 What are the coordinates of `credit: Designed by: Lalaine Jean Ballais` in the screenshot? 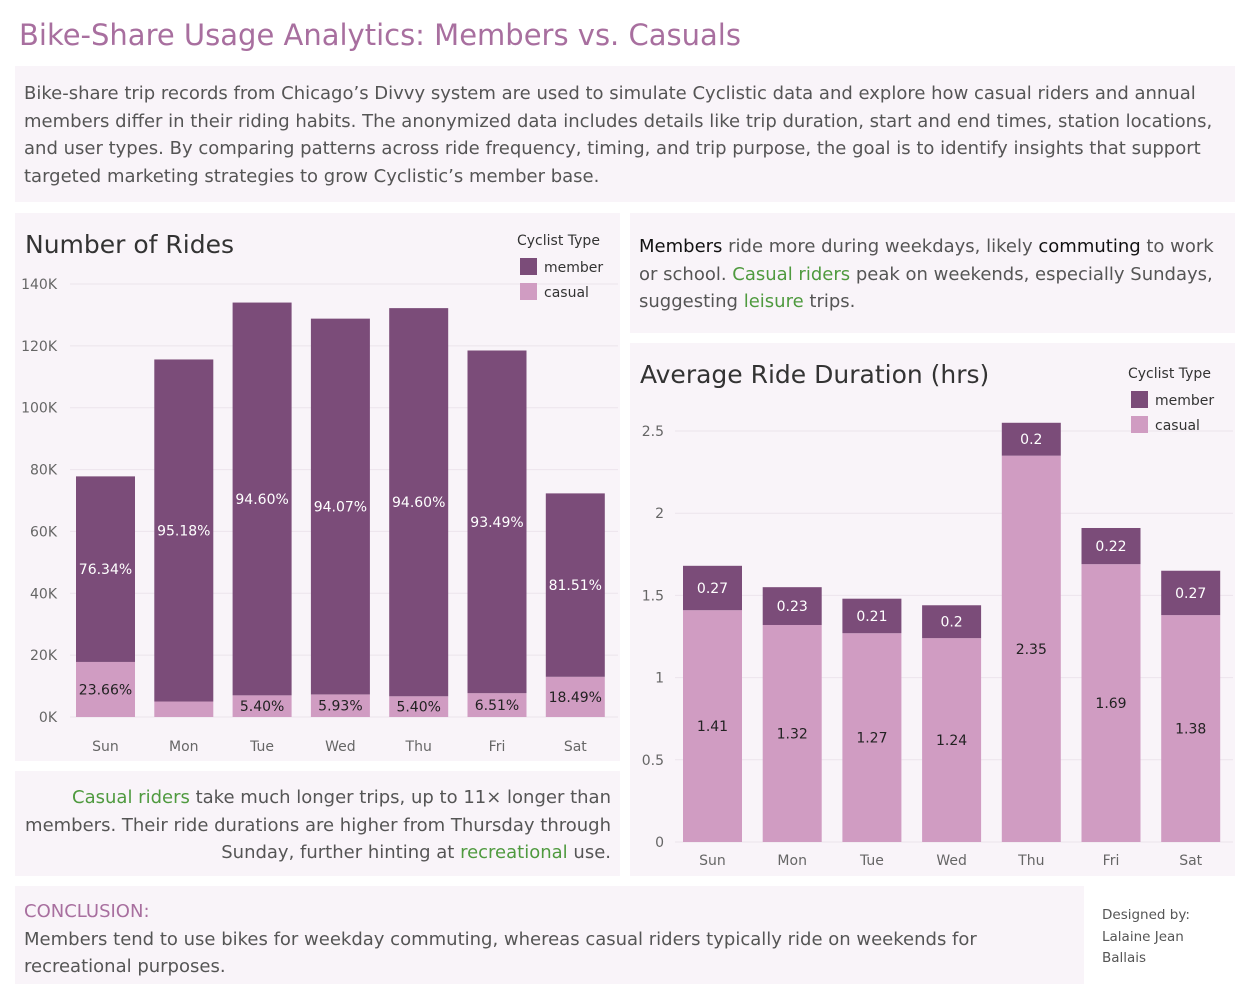 It's located at (1167, 937).